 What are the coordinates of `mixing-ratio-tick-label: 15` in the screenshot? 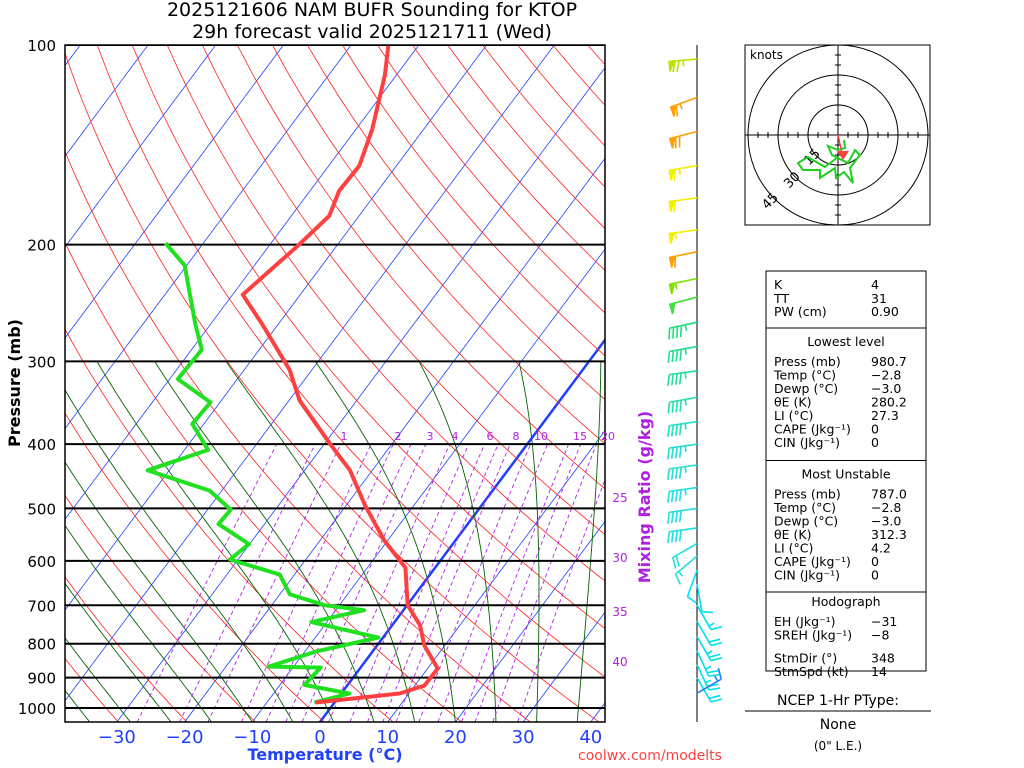 It's located at (580, 436).